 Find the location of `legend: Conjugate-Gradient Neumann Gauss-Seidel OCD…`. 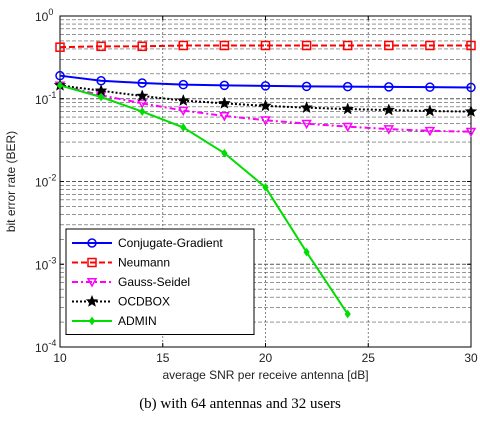

legend: Conjugate-Gradient Neumann Gauss-Seidel OCD… is located at coordinates (160, 281).